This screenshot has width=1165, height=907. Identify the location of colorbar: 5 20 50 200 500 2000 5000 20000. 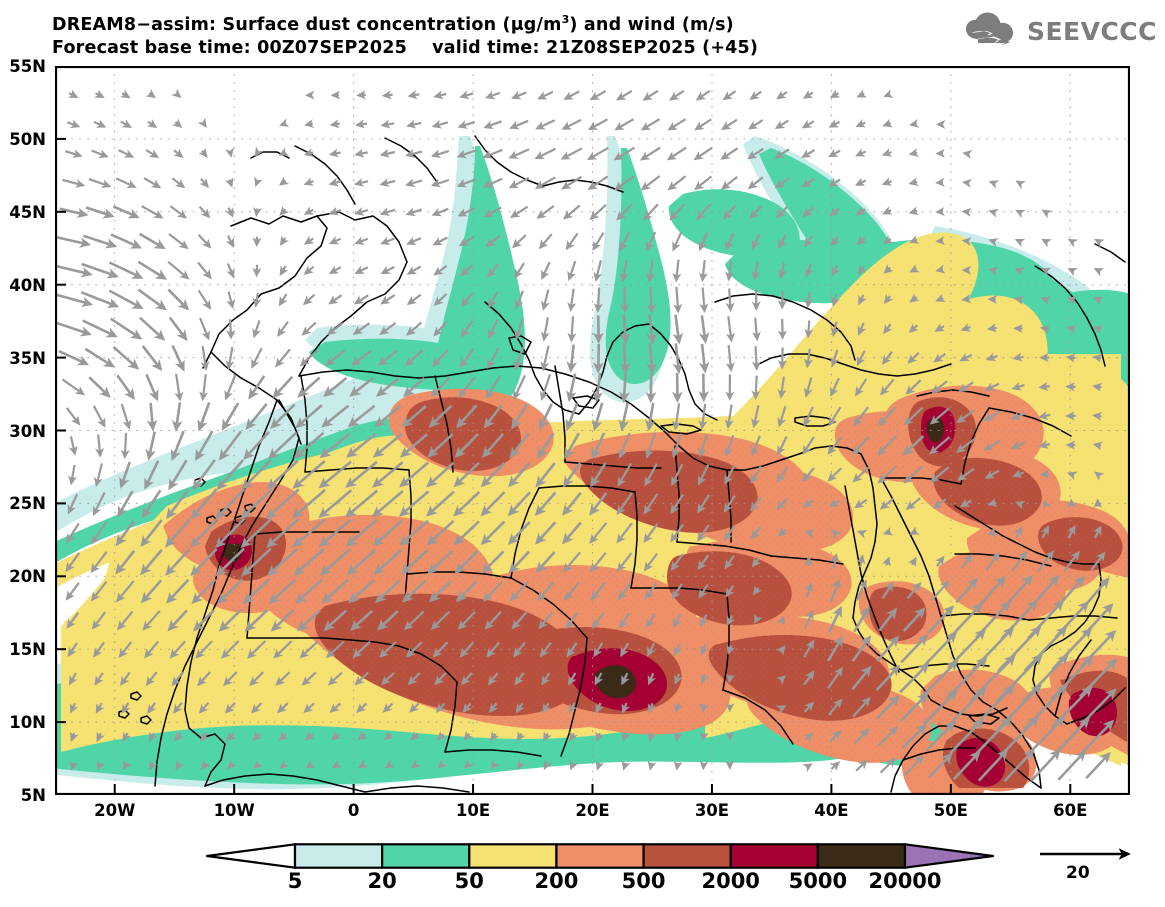
(600, 869).